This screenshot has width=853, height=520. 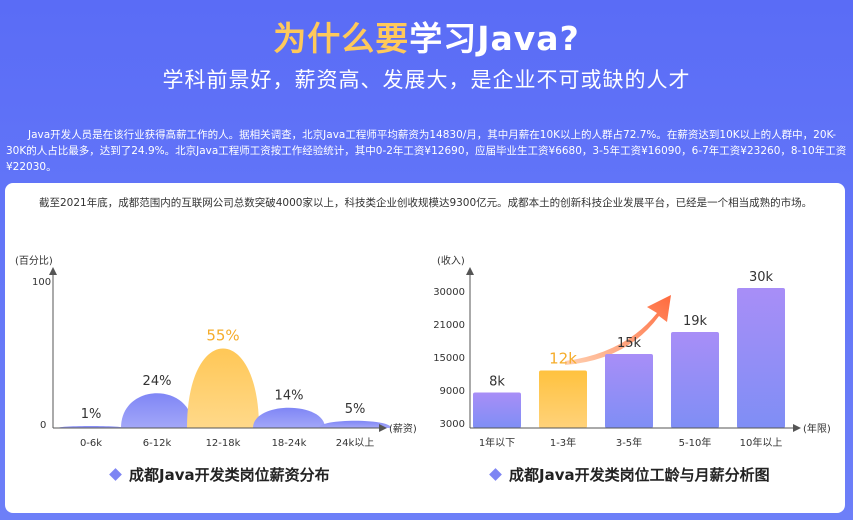 What do you see at coordinates (695, 321) in the screenshot?
I see `data-label: 19k` at bounding box center [695, 321].